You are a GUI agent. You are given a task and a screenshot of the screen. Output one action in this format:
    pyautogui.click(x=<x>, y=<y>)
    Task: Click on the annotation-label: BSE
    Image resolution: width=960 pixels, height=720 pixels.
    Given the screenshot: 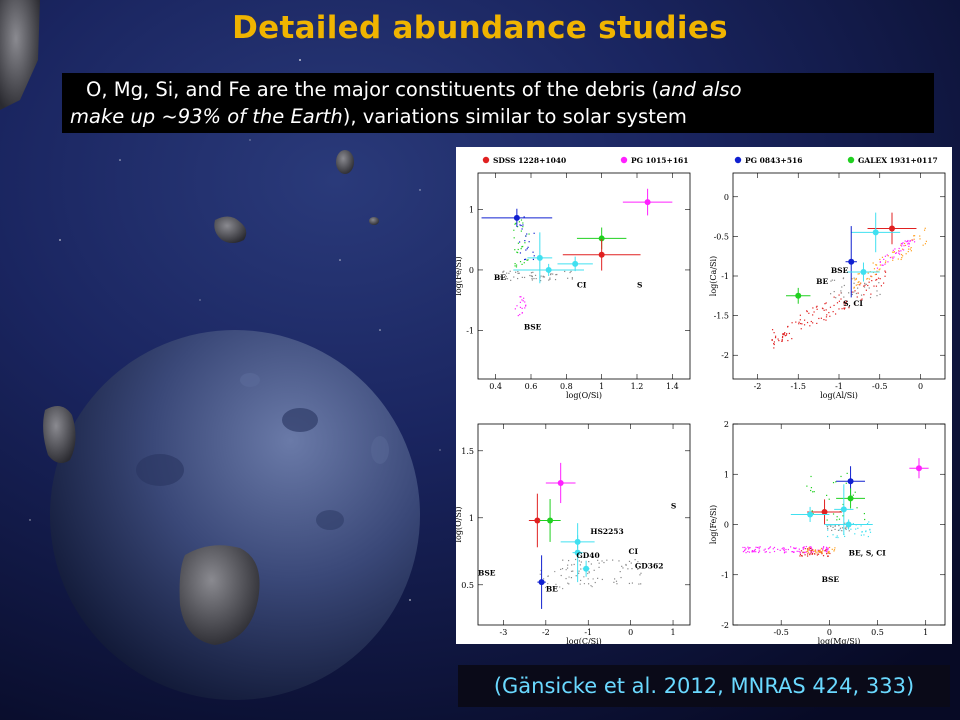 What is the action you would take?
    pyautogui.click(x=533, y=326)
    